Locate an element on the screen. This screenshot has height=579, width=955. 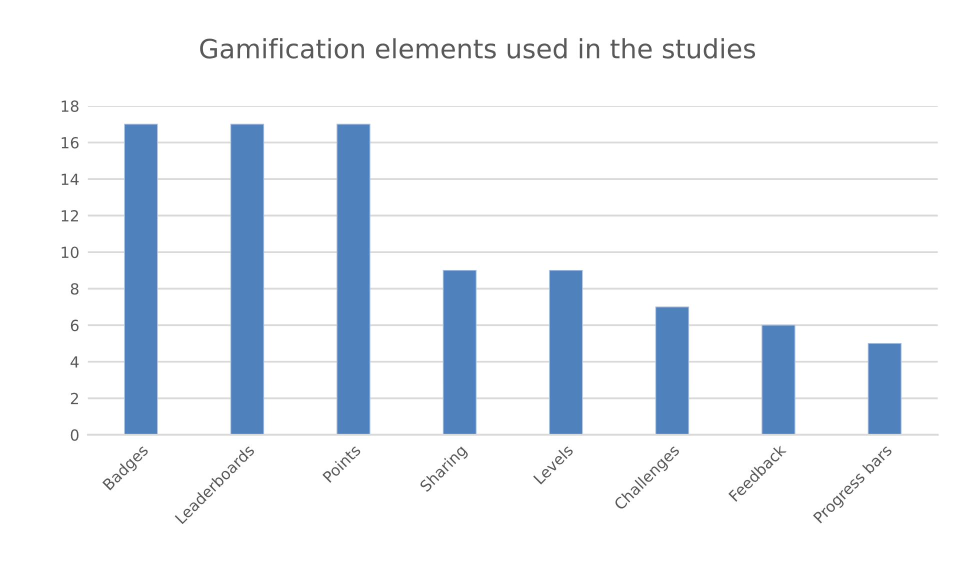
y-tick-label: 8 is located at coordinates (74, 289).